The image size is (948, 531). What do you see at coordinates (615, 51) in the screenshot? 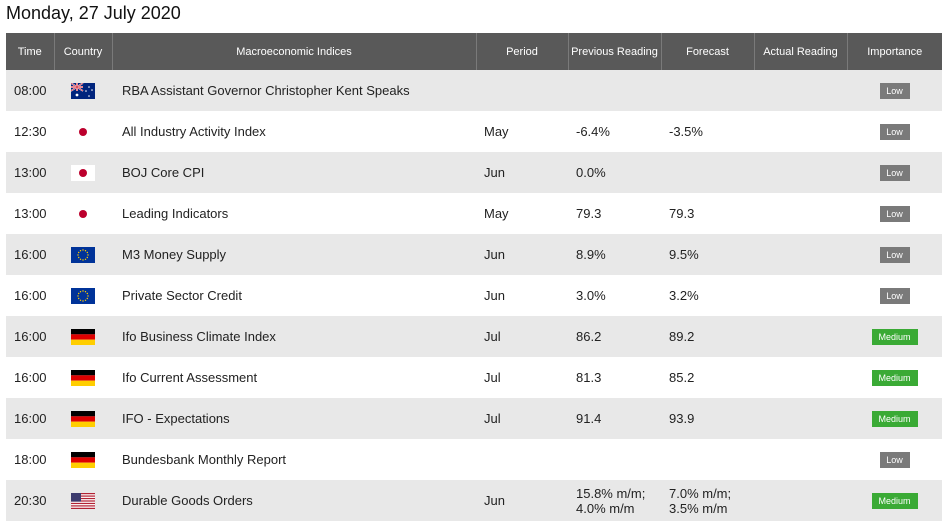
I see `column-header-previous: Previous Reading` at bounding box center [615, 51].